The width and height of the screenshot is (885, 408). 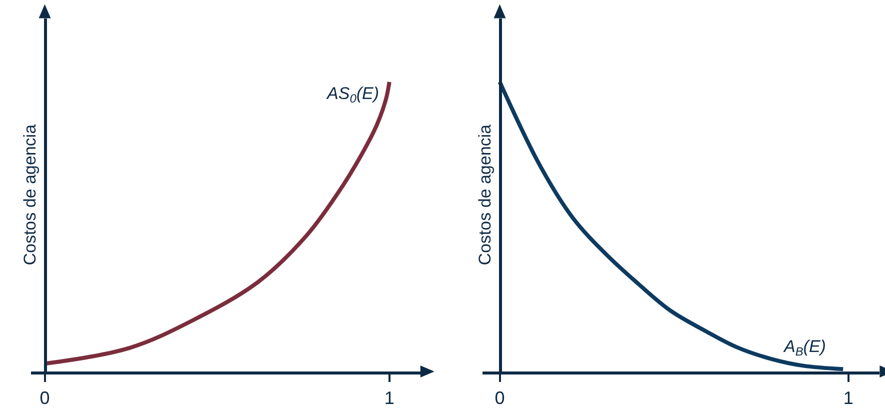 What do you see at coordinates (804, 348) in the screenshot?
I see `series-label: A$_{B}$(E)` at bounding box center [804, 348].